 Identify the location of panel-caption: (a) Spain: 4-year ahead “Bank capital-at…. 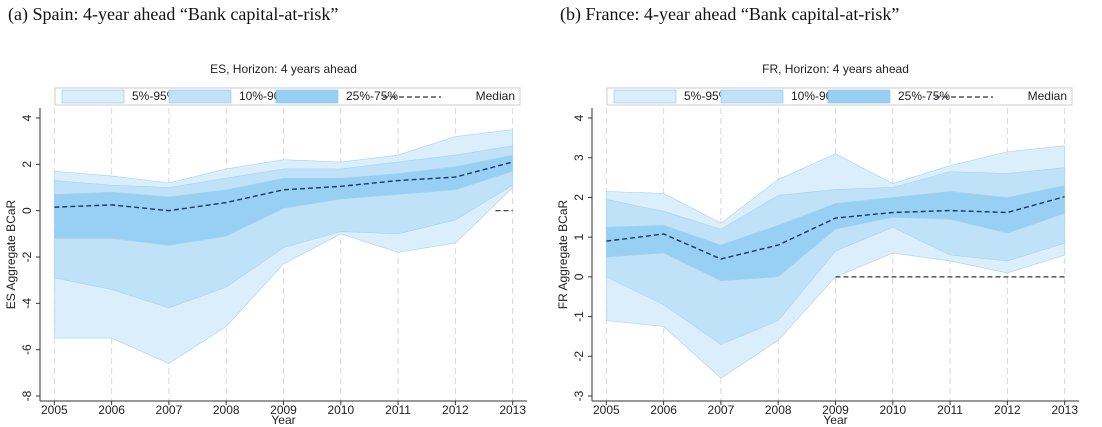
(173, 14).